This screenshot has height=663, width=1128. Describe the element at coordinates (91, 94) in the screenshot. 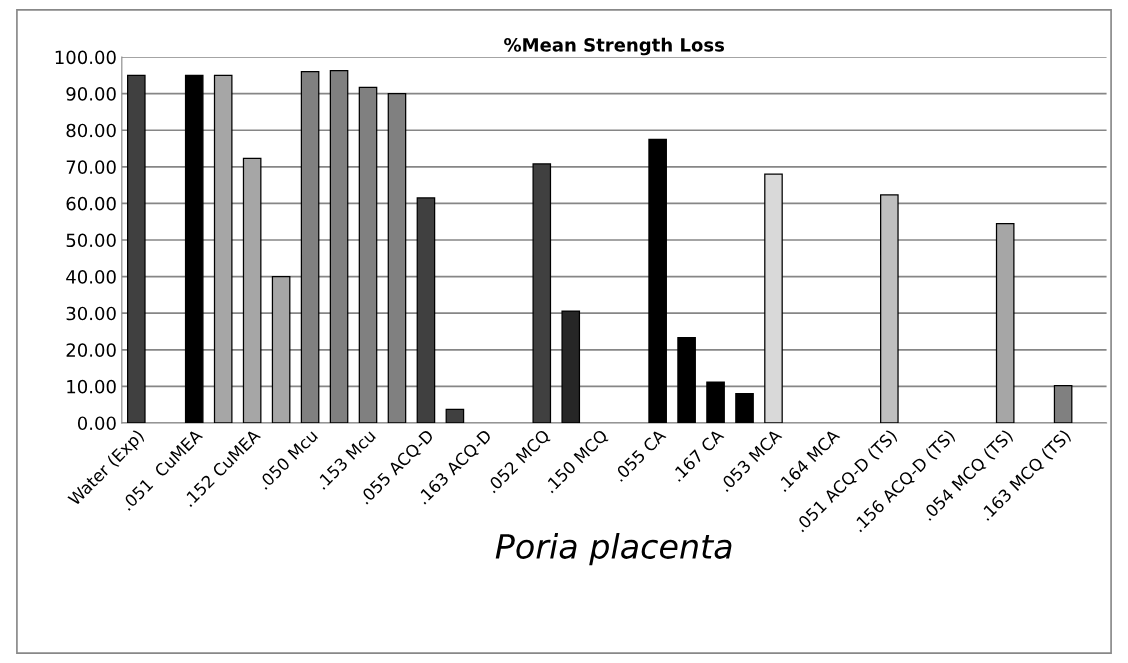

I see `y-tick-label: 90.00` at that location.